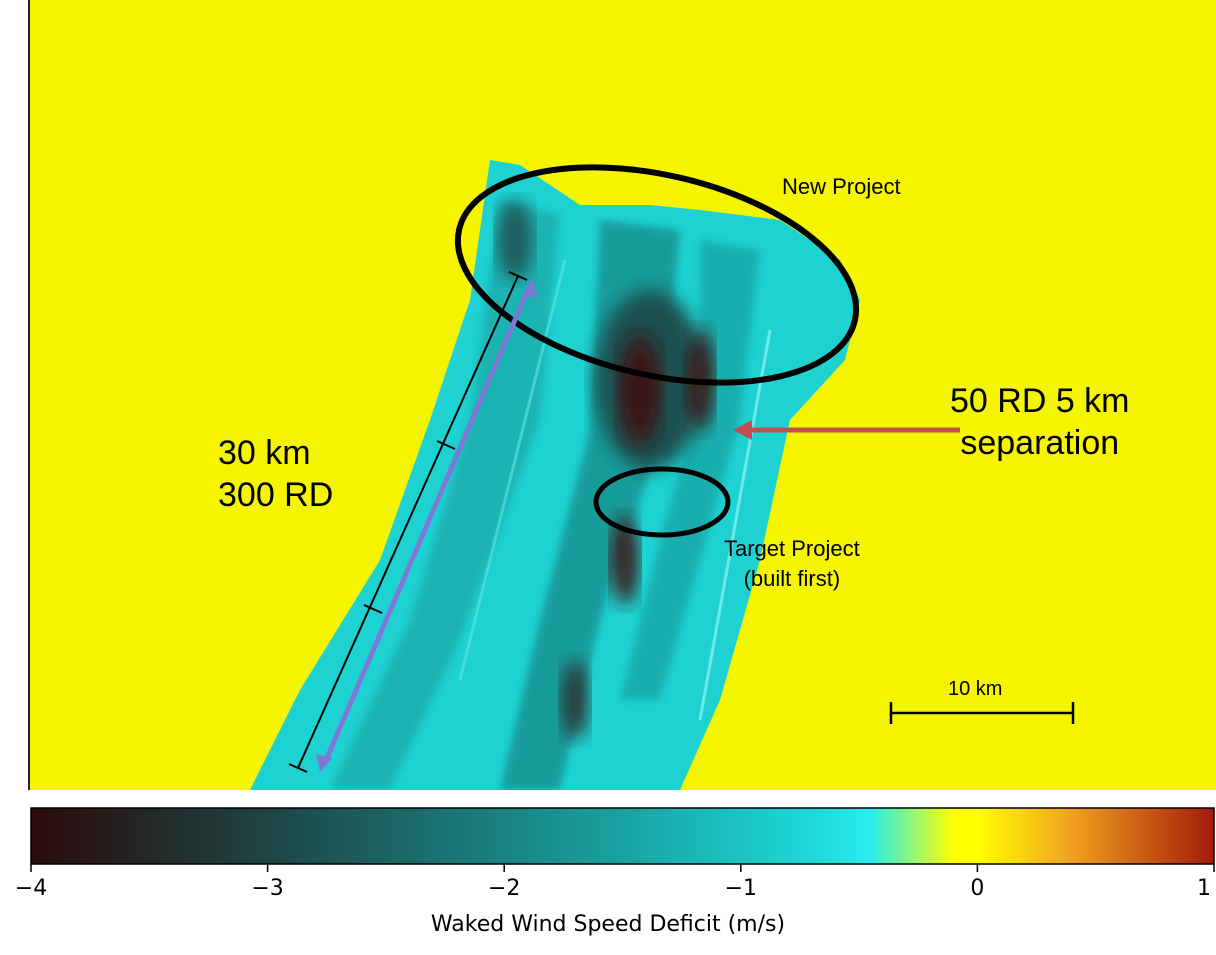 The image size is (1216, 955). What do you see at coordinates (264, 453) in the screenshot?
I see `length-line1: 30 km` at bounding box center [264, 453].